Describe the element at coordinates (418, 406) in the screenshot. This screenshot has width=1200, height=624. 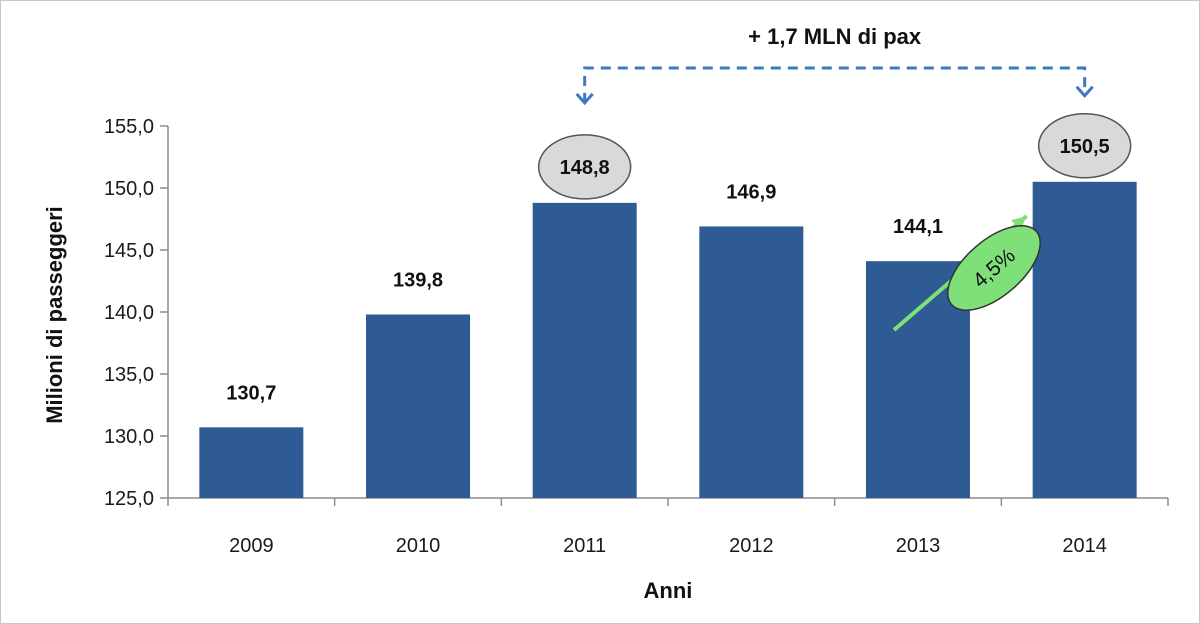
I see `bar-2010` at that location.